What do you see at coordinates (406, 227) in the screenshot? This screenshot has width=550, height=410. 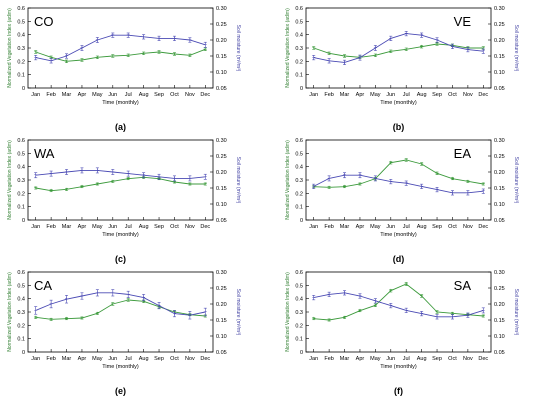 I see `chart-ea-x-tick-label: Jul` at bounding box center [406, 227].